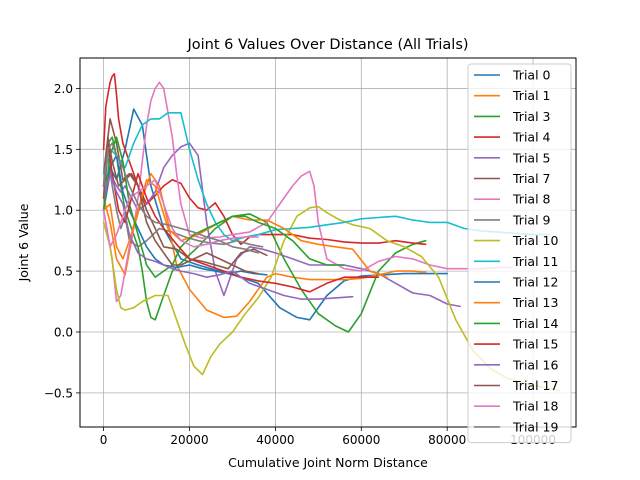 The height and width of the screenshot is (480, 640). What do you see at coordinates (531, 137) in the screenshot?
I see `legend-label: Trial 4` at bounding box center [531, 137].